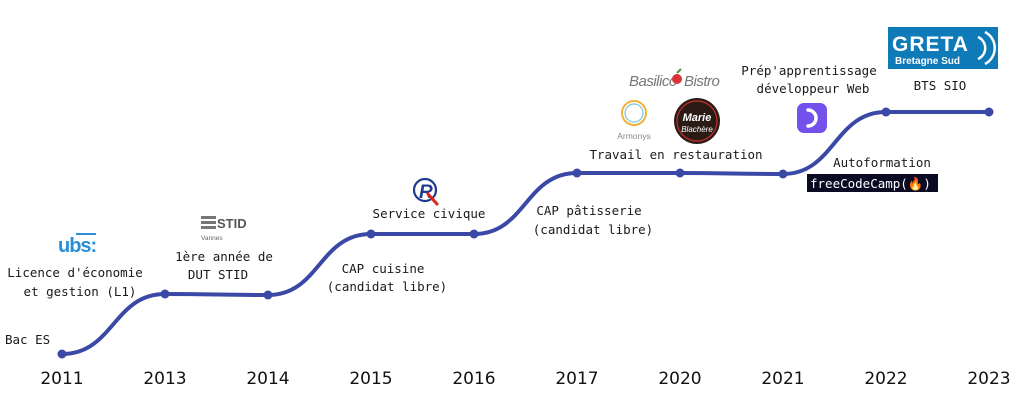  Describe the element at coordinates (808, 70) in the screenshot. I see `event-label-prep-apprentissage: Prép'apprentissage` at that location.